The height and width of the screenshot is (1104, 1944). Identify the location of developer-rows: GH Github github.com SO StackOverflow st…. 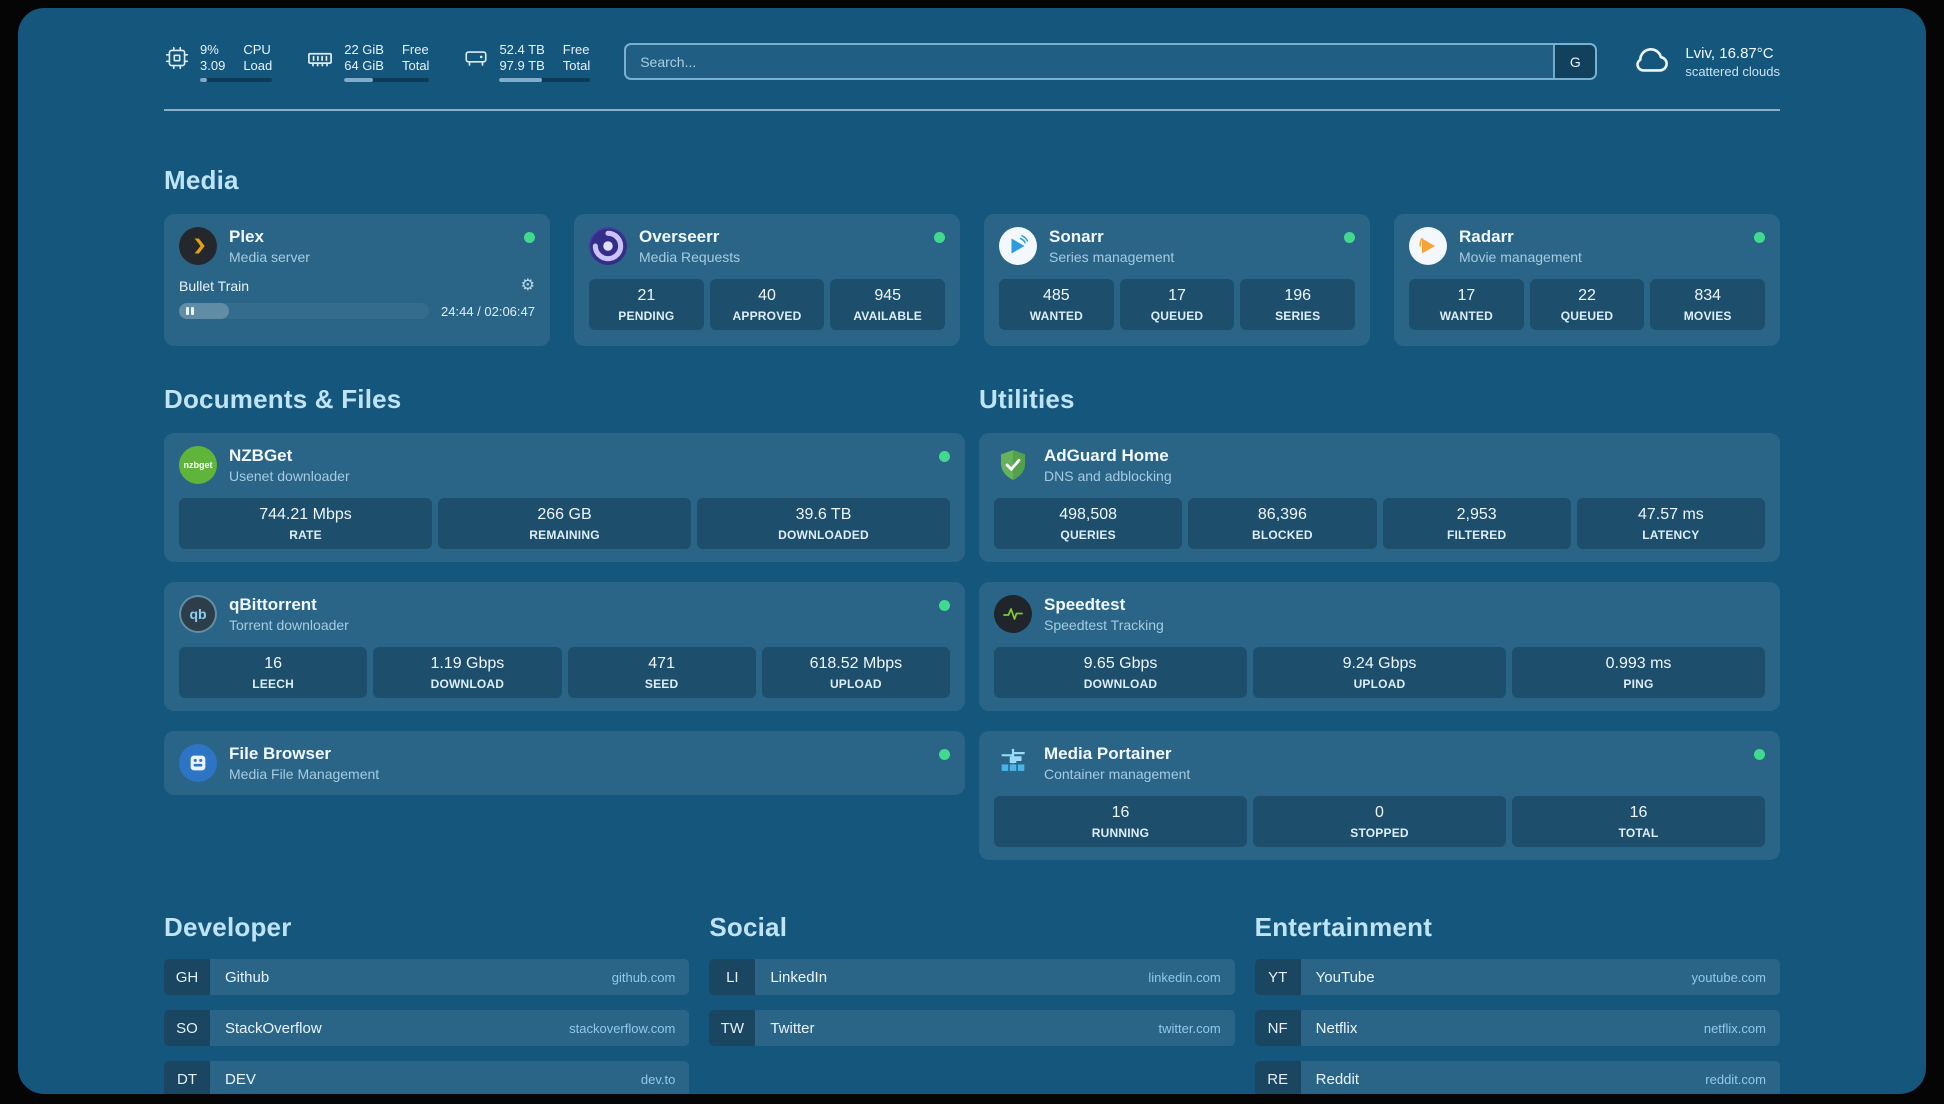
(427, 1026).